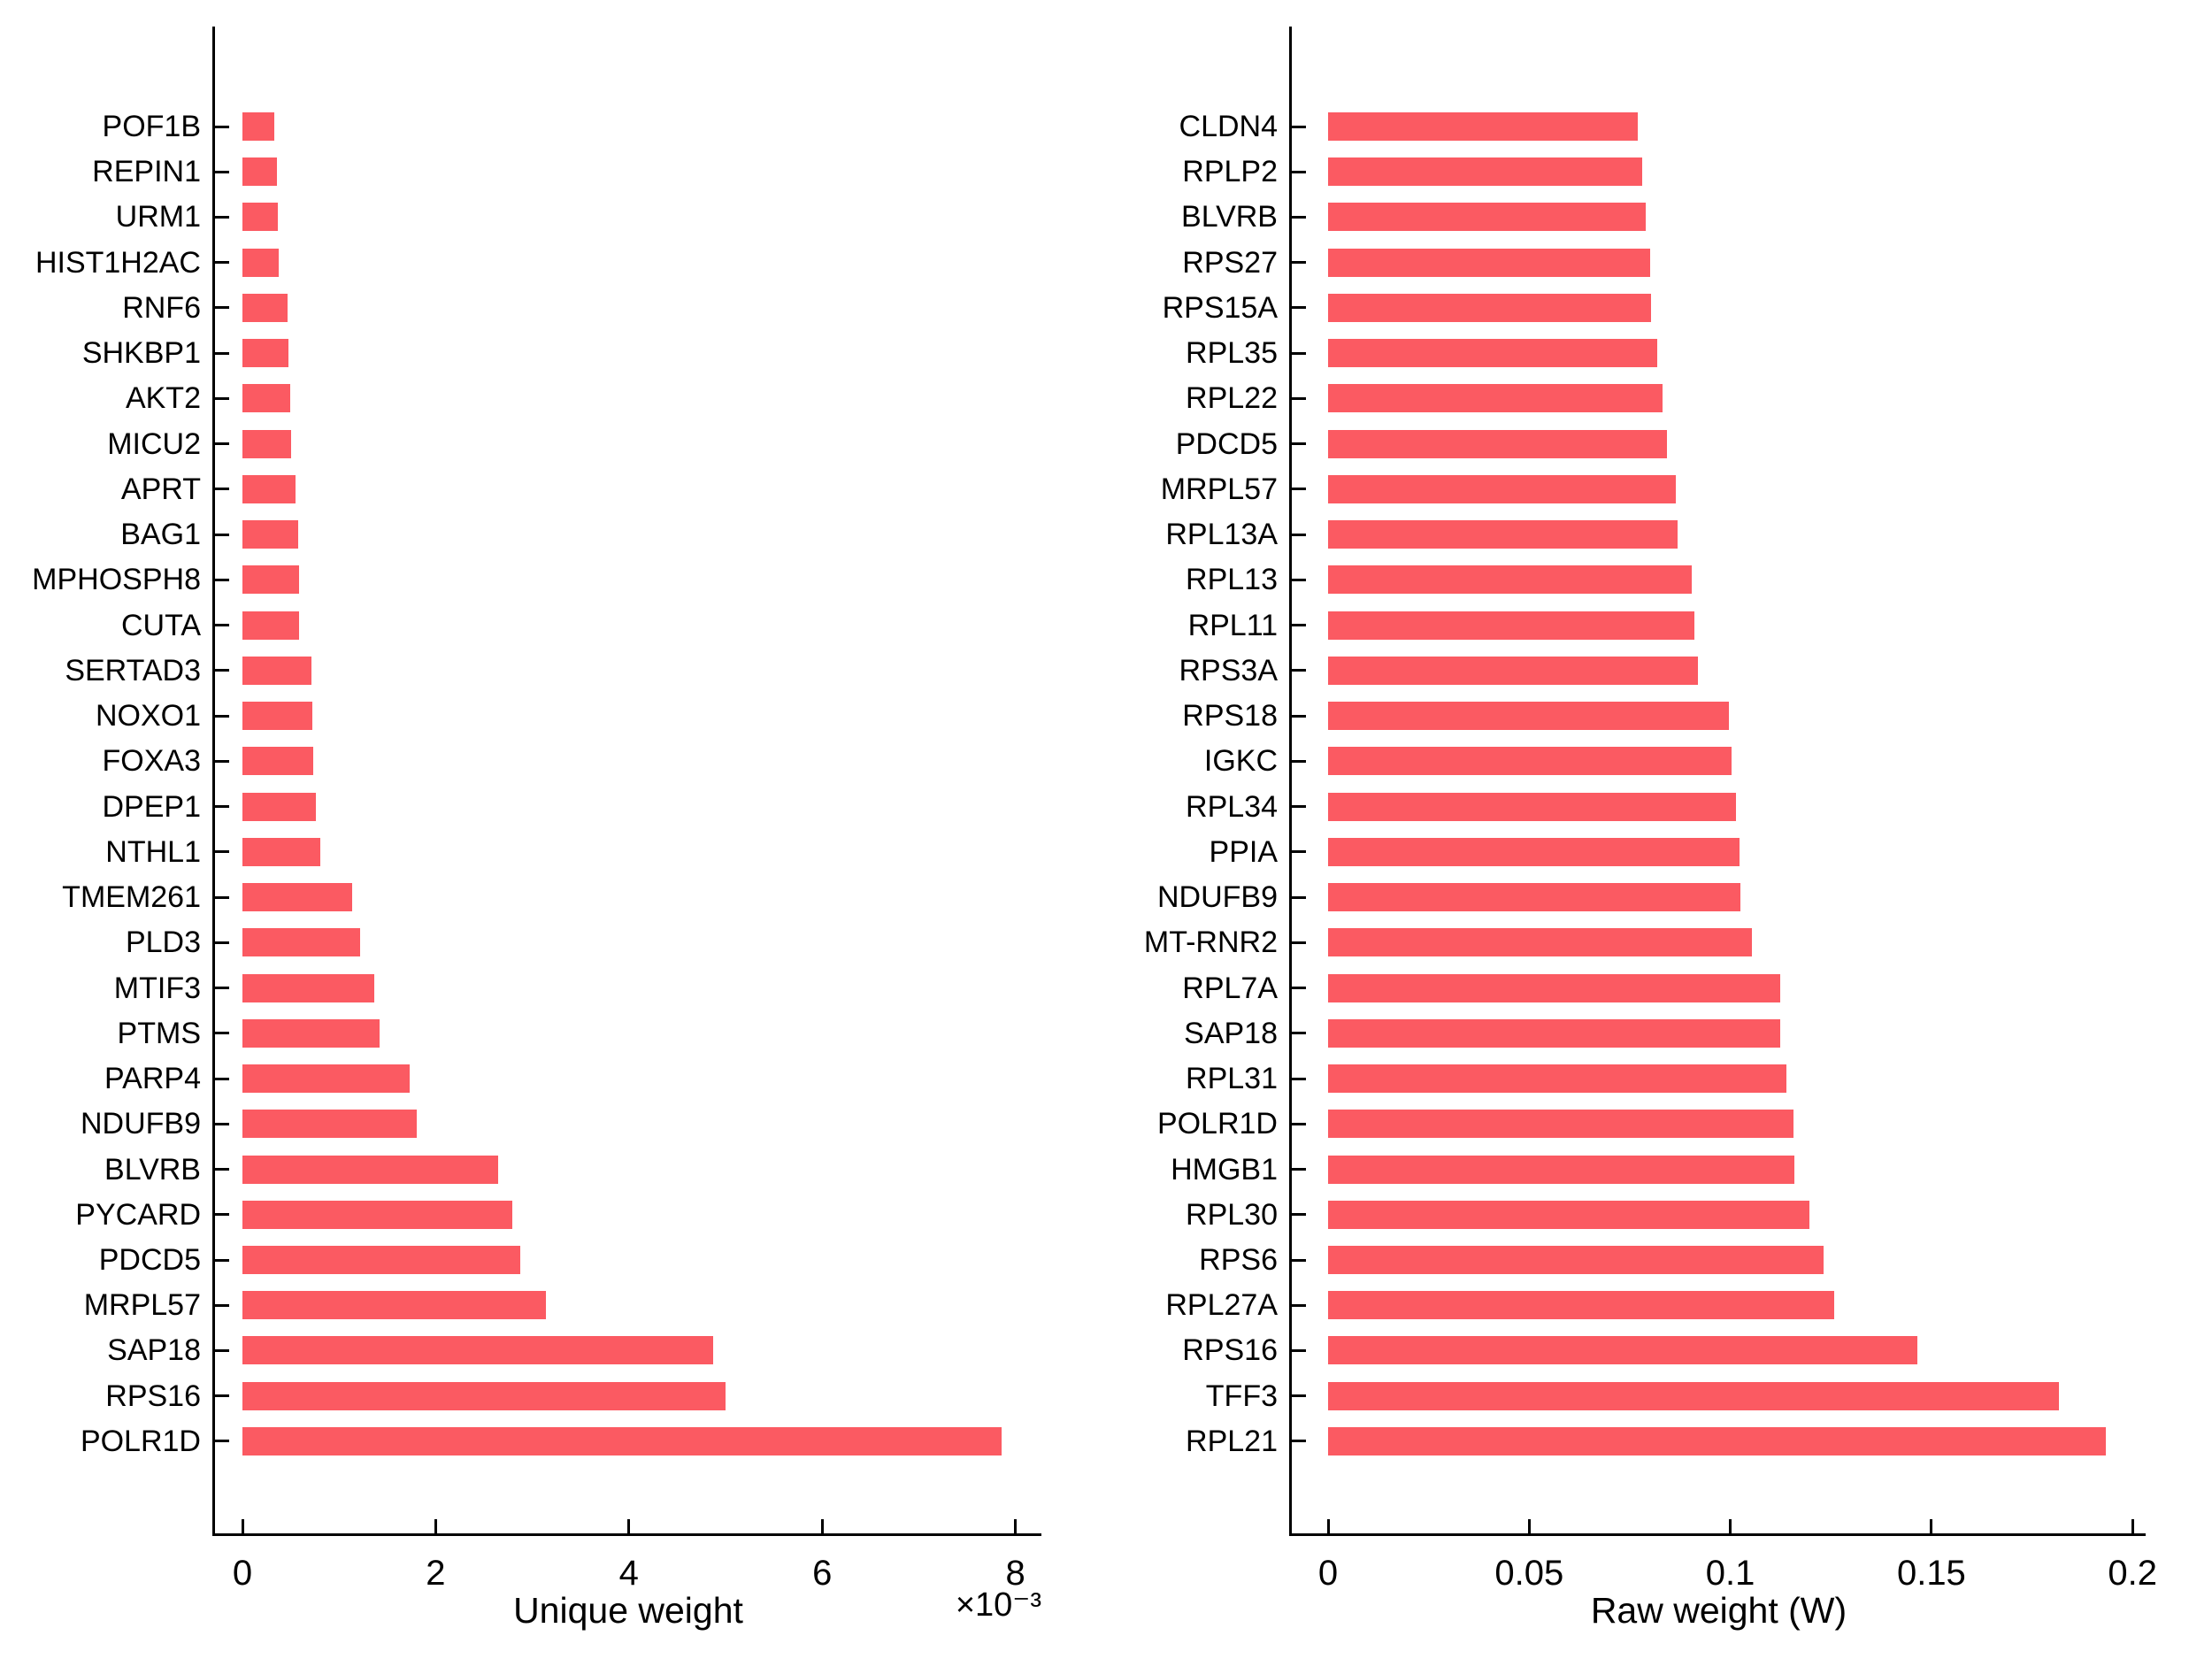 This screenshot has height=1659, width=2212. I want to click on gene-label-rpl35: RPL35, so click(1232, 353).